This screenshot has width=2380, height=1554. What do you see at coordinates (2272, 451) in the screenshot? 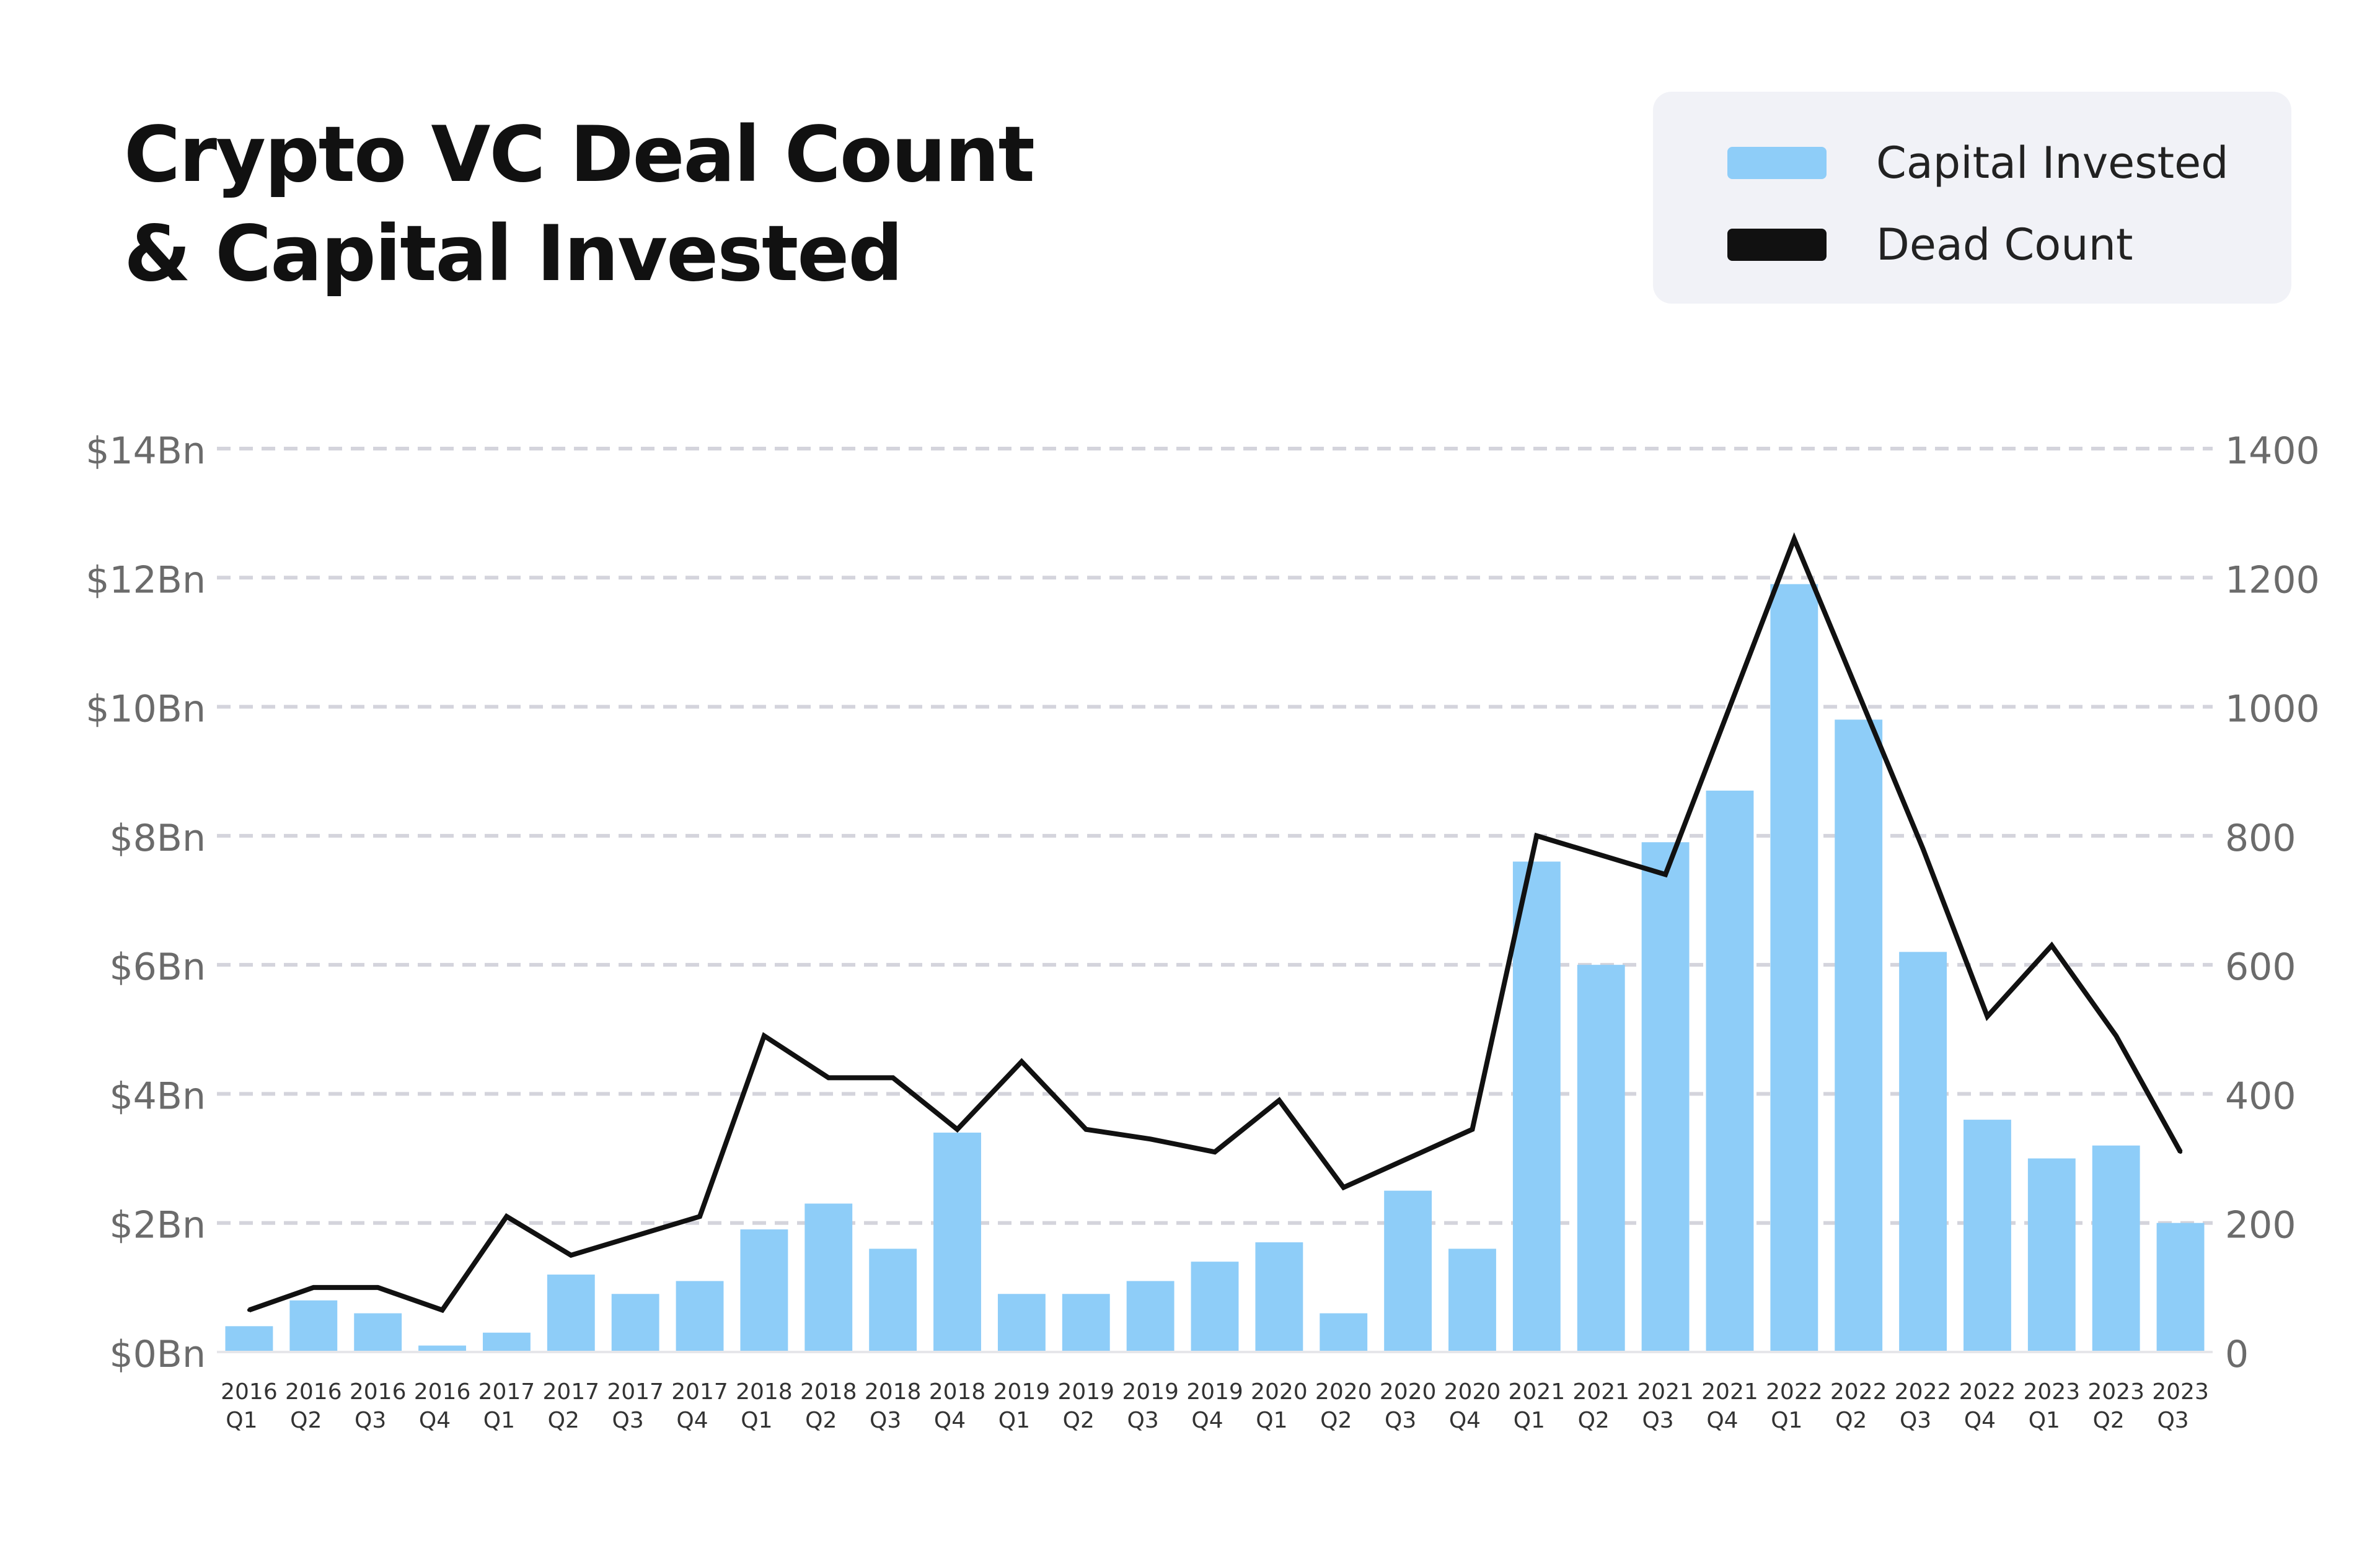
I see `y-right-tick-label: 1400` at bounding box center [2272, 451].